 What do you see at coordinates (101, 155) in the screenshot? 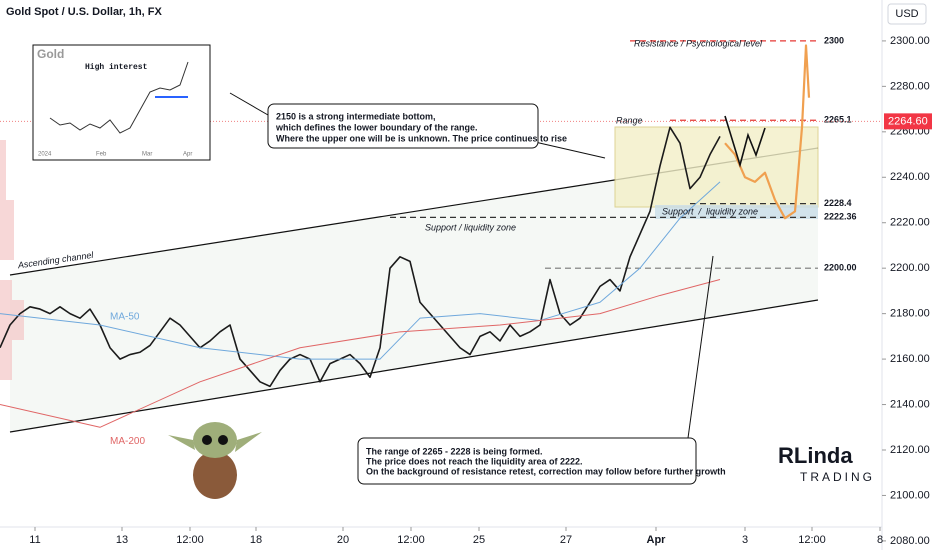
I see `inset-x-label: Feb` at bounding box center [101, 155].